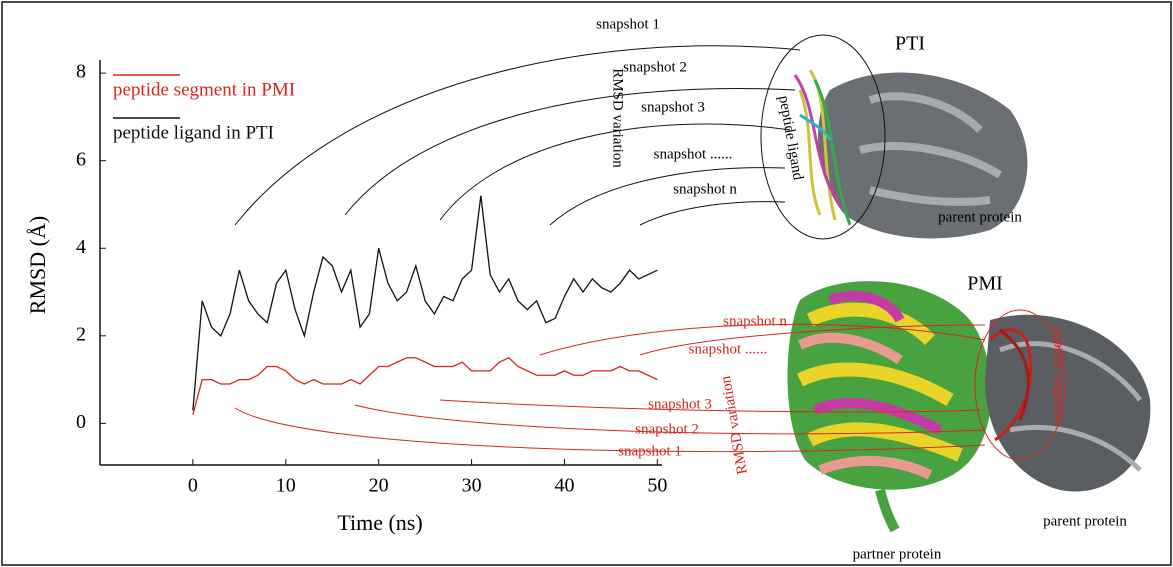 Image resolution: width=1173 pixels, height=567 pixels. Describe the element at coordinates (379, 486) in the screenshot. I see `x-tick-label: 20` at that location.